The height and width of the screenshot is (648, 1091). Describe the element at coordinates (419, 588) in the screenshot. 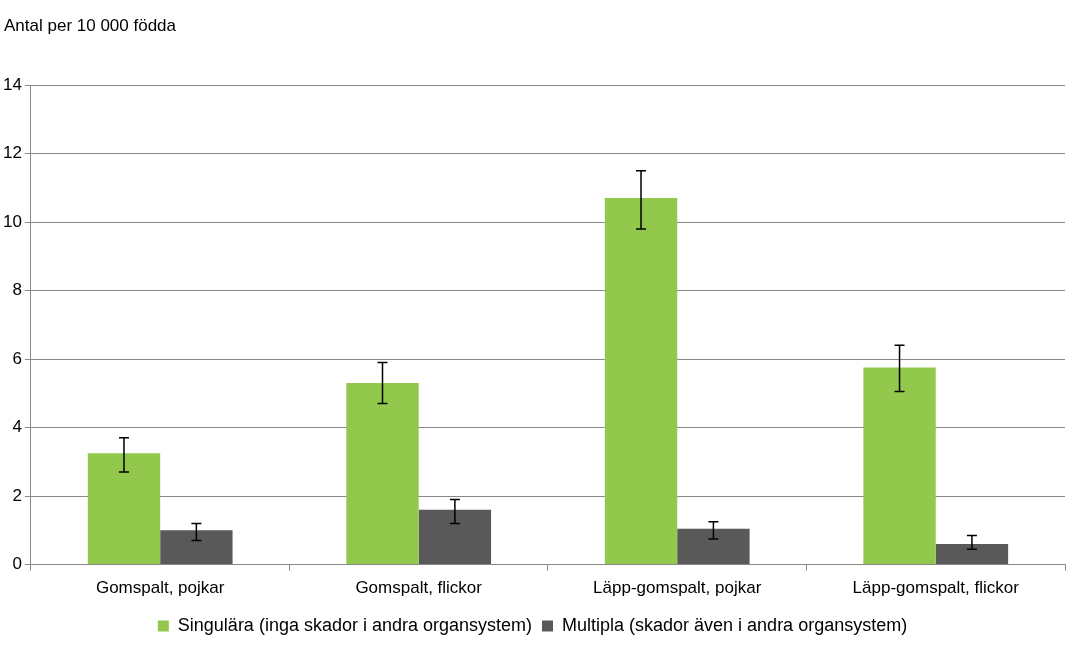

I see `x-tick-label: Gomspalt, flickor` at that location.